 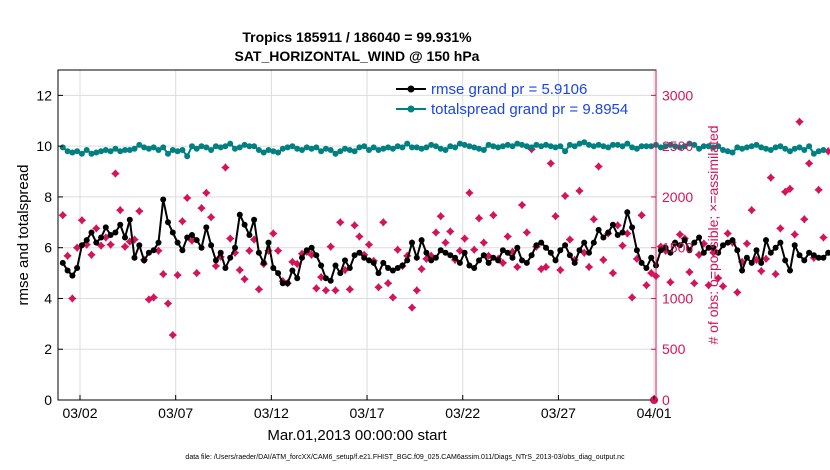 I want to click on y-tick-label: 0, so click(x=48, y=400).